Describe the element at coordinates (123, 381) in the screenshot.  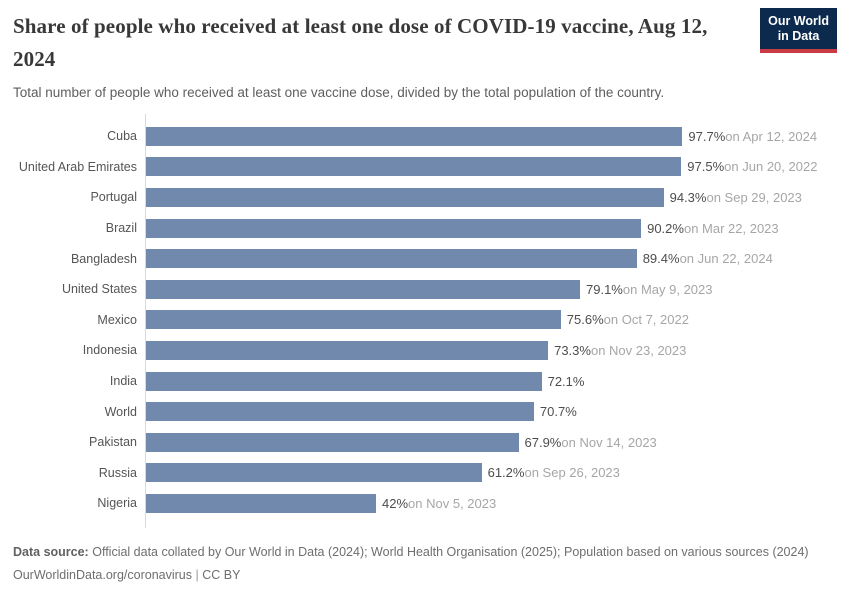
I see `country-label: India` at that location.